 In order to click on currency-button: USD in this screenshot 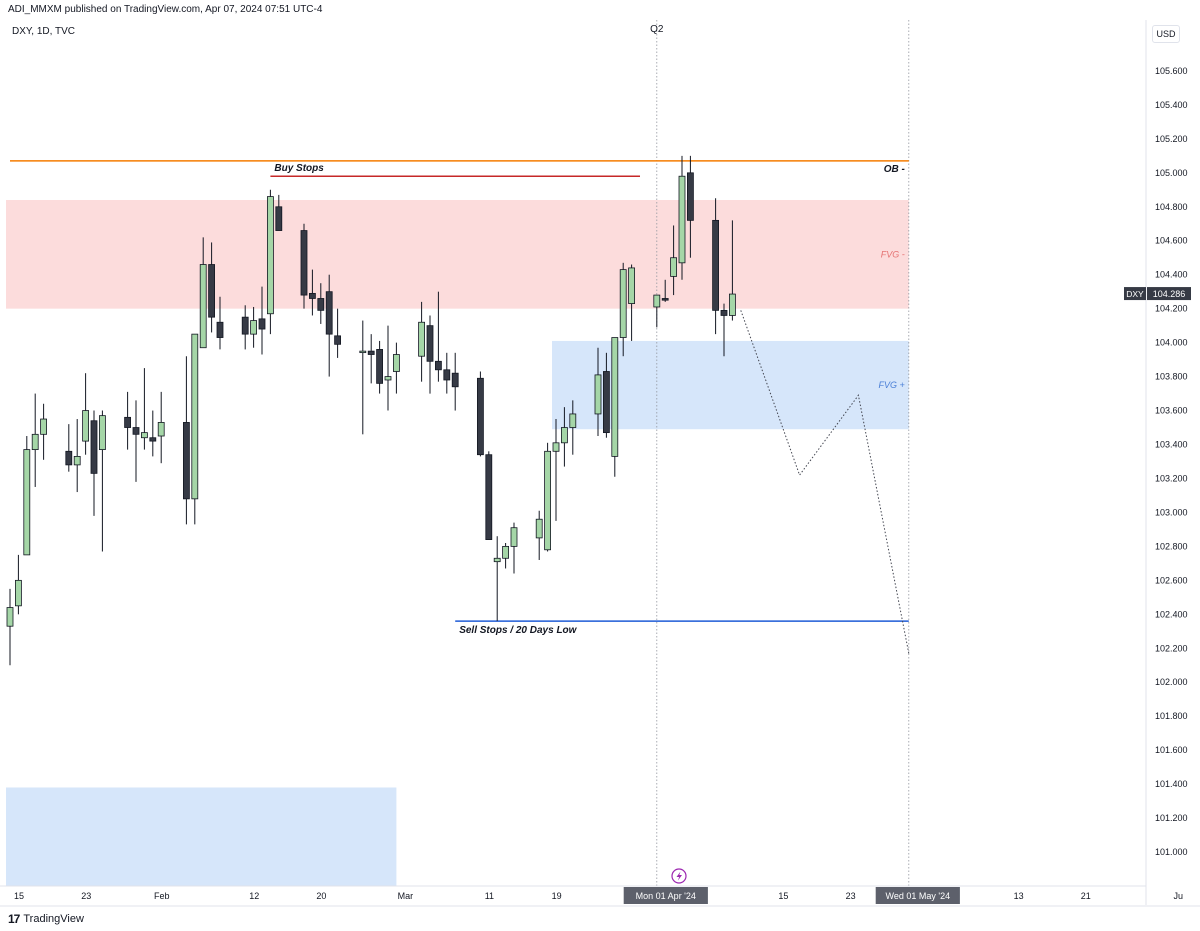, I will do `click(1166, 34)`.